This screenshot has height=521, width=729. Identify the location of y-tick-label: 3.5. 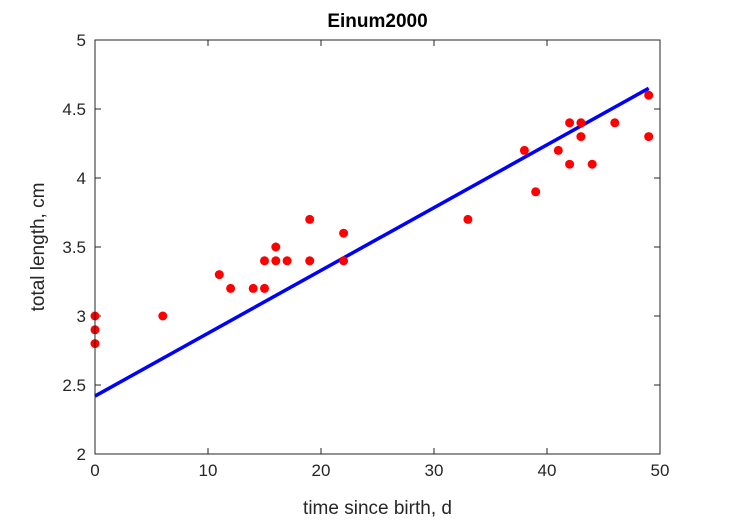
(74, 247).